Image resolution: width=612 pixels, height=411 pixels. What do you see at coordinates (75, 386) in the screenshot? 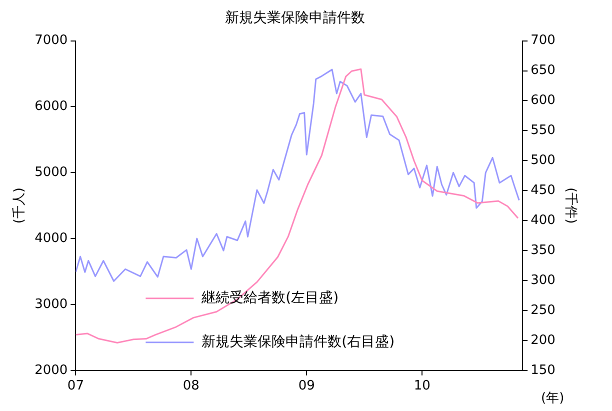
I see `x-tick-label: 07` at bounding box center [75, 386].